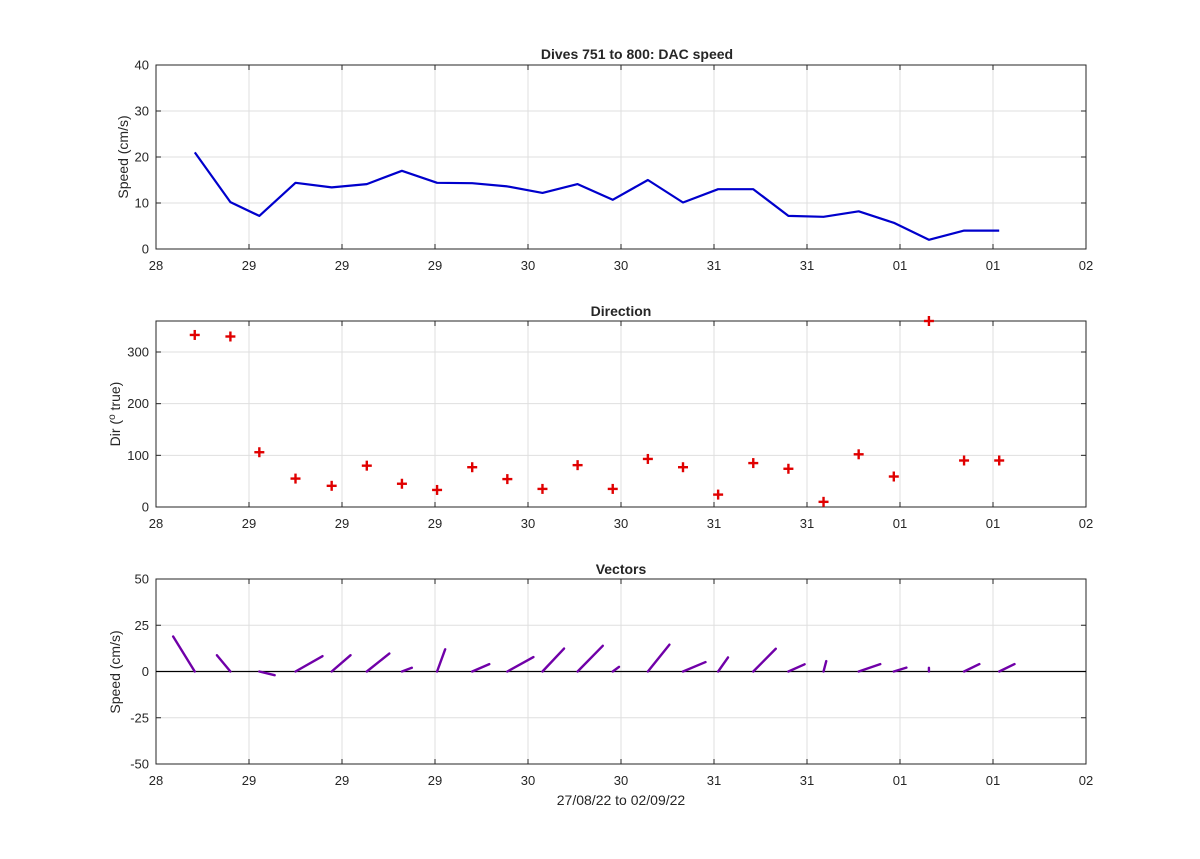 This screenshot has width=1200, height=859. Describe the element at coordinates (156, 780) in the screenshot. I see `vectors-x-tick-label: 28` at that location.